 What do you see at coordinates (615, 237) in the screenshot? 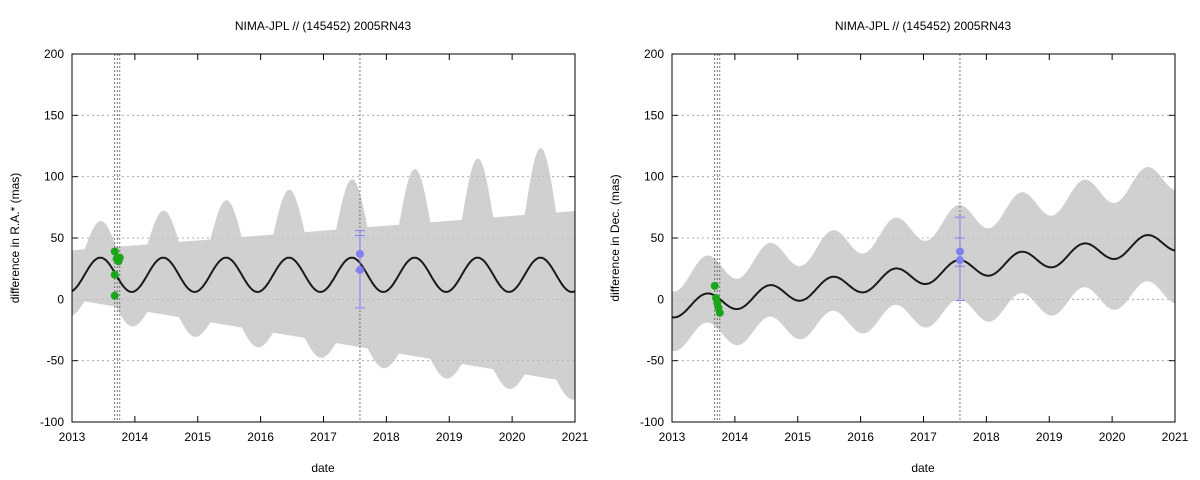
I see `y-axis-label: difference in Dec. (mas)` at bounding box center [615, 237].